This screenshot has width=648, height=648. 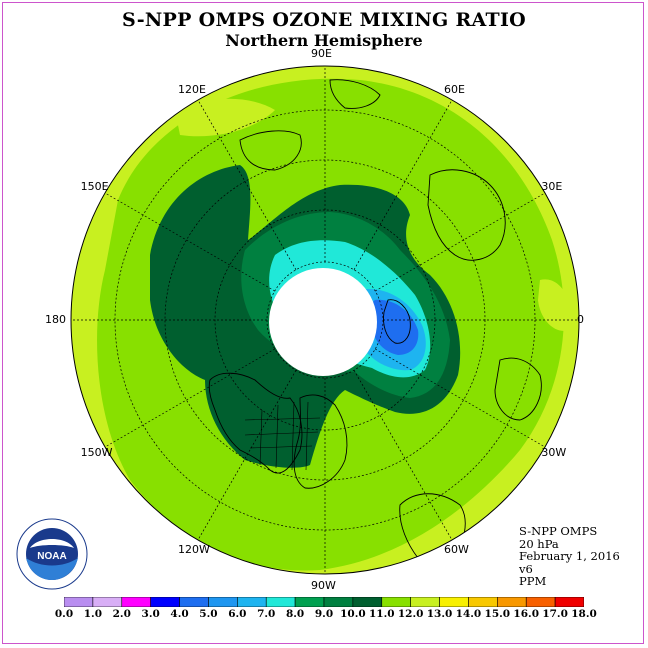 What do you see at coordinates (558, 531) in the screenshot?
I see `instrument-label: S-NPP OMPS` at bounding box center [558, 531].